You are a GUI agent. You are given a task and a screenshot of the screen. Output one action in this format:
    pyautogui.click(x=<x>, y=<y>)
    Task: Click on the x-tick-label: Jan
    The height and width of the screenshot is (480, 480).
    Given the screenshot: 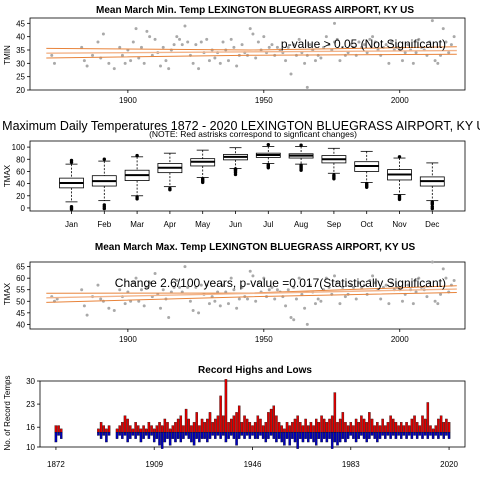 What is the action you would take?
    pyautogui.click(x=71, y=224)
    